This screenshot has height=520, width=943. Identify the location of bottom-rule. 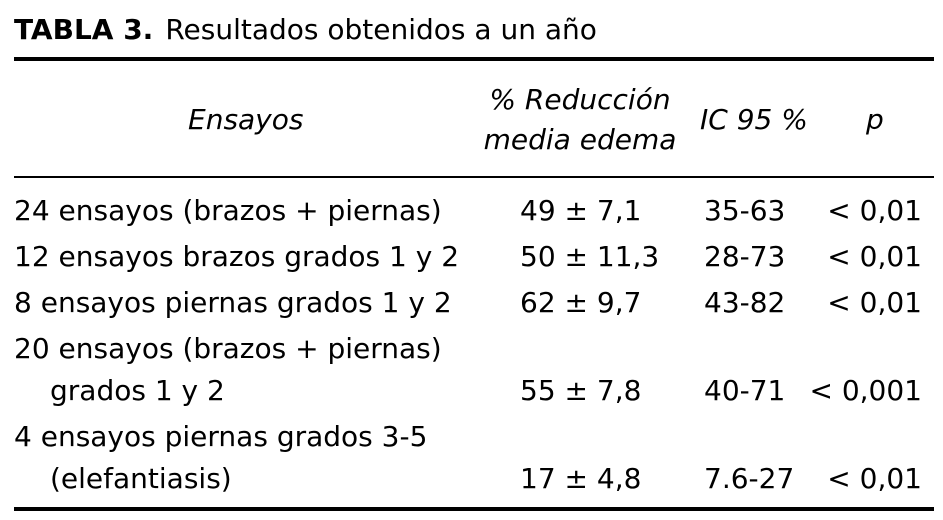
(474, 509).